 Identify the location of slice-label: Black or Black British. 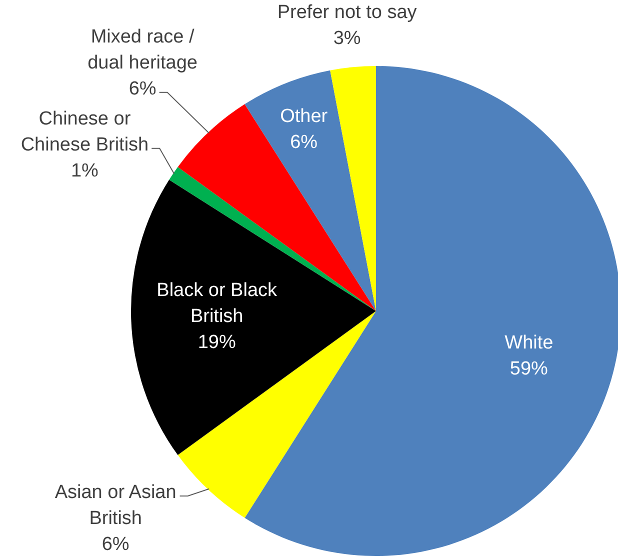
(217, 303).